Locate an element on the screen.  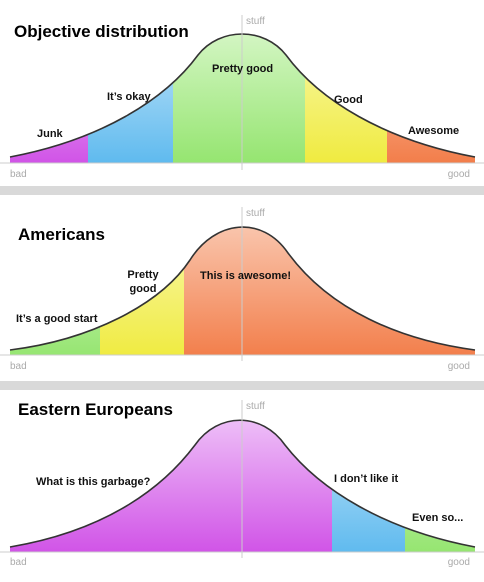
region-label: Pretty good is located at coordinates (242, 69).